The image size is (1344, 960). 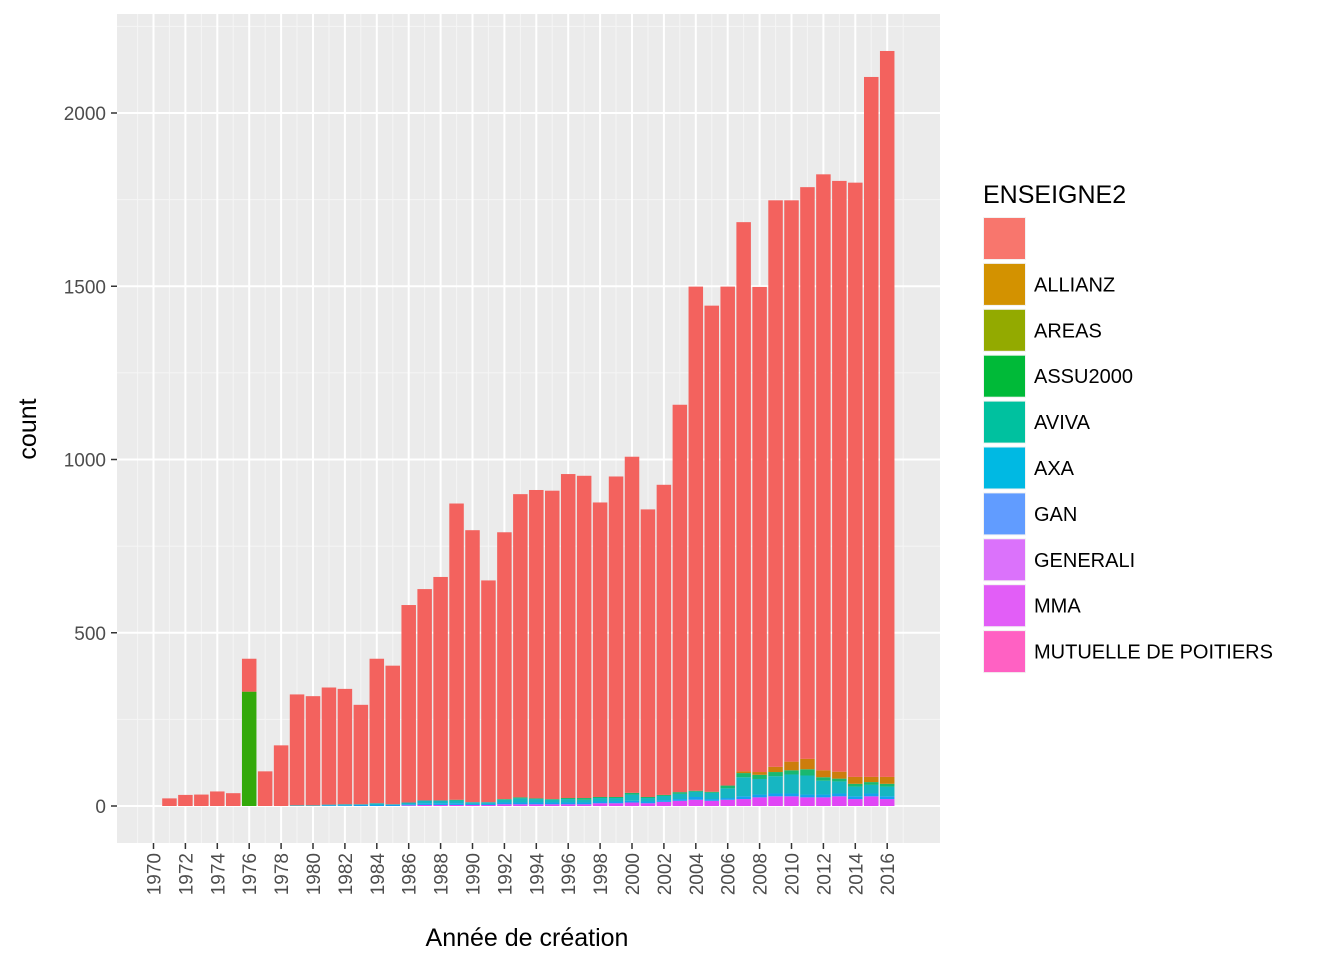 I want to click on bar-segment-1987, so click(x=424, y=802).